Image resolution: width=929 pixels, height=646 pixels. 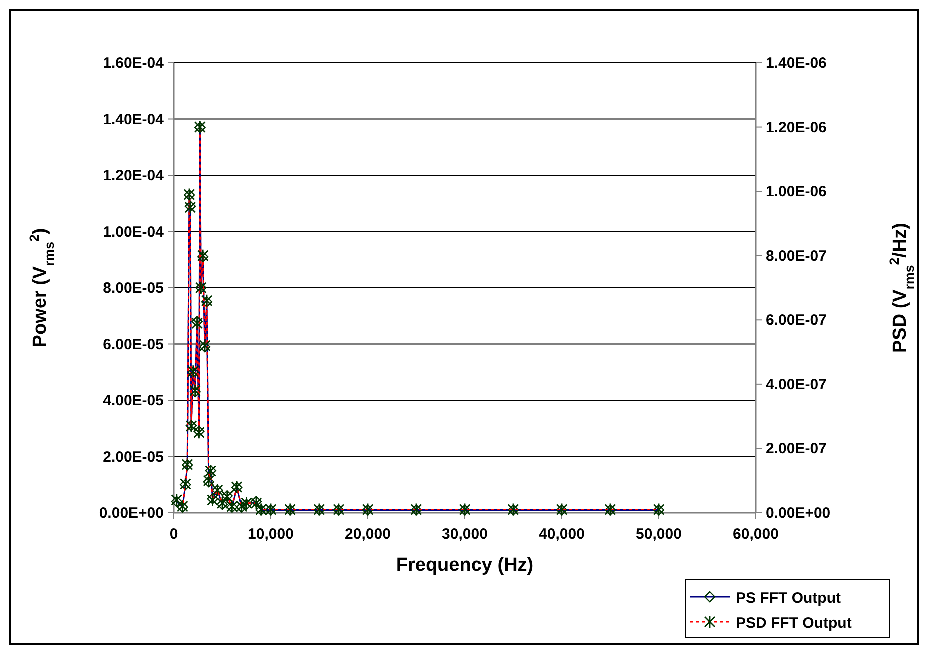 What do you see at coordinates (796, 127) in the screenshot?
I see `y2-tick-label: 1.20E-06` at bounding box center [796, 127].